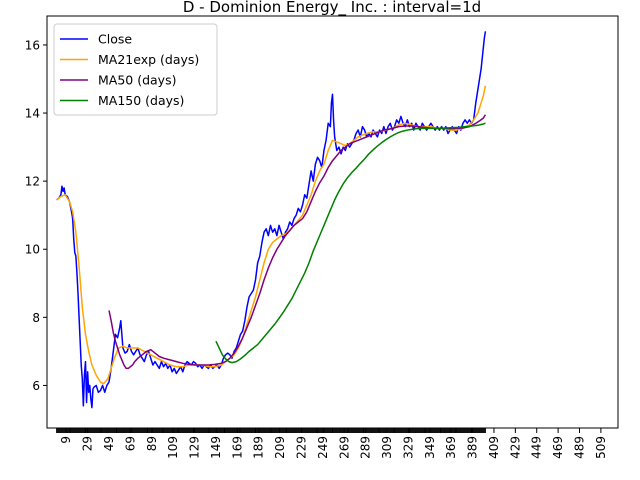 Image resolution: width=640 pixels, height=480 pixels. What do you see at coordinates (88, 443) in the screenshot?
I see `x-tick-label: 29` at bounding box center [88, 443].